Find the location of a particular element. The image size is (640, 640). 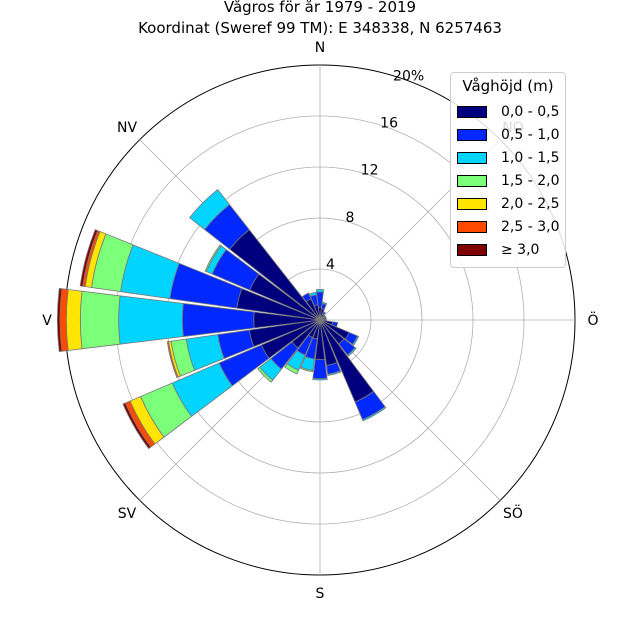

legend-entry: 2,5 - 3,0 is located at coordinates (510, 228).